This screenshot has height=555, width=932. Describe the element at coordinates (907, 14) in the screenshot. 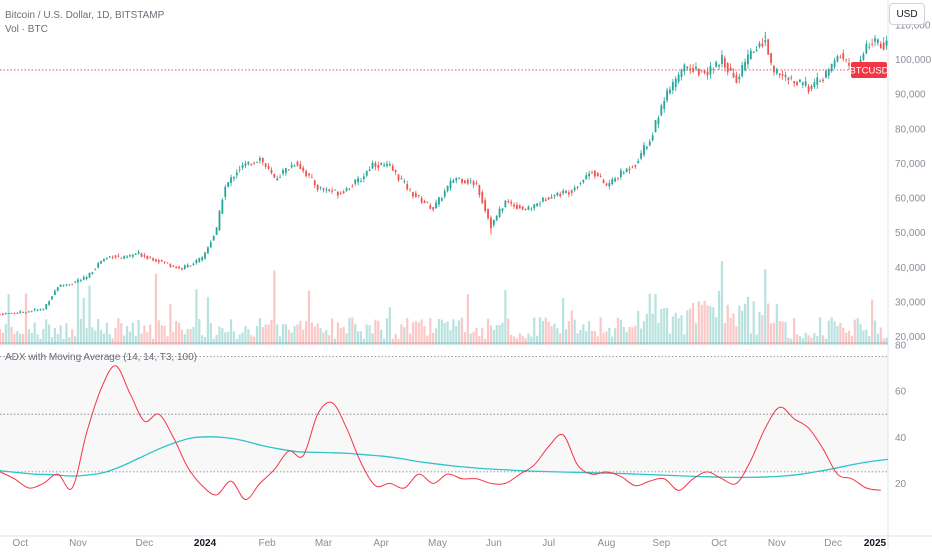

I see `currency-button: USD` at that location.